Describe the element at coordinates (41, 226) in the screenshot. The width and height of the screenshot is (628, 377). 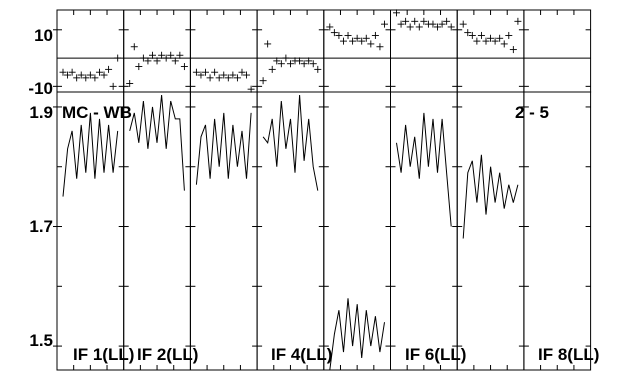
I see `bottom-ytick-label-1: 1.7` at that location.